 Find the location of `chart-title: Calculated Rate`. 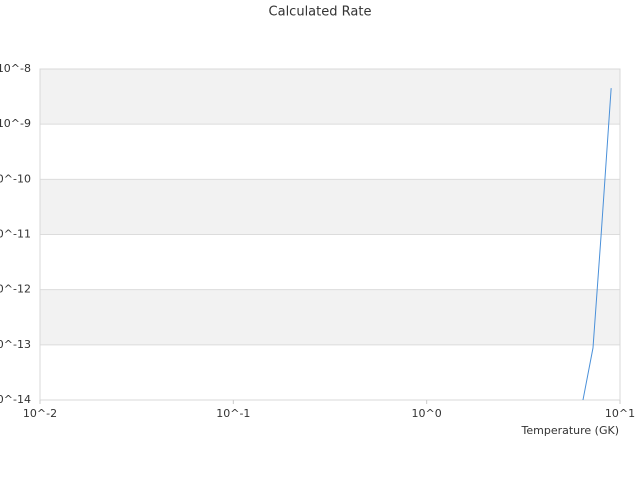

chart-title: Calculated Rate is located at coordinates (320, 12).